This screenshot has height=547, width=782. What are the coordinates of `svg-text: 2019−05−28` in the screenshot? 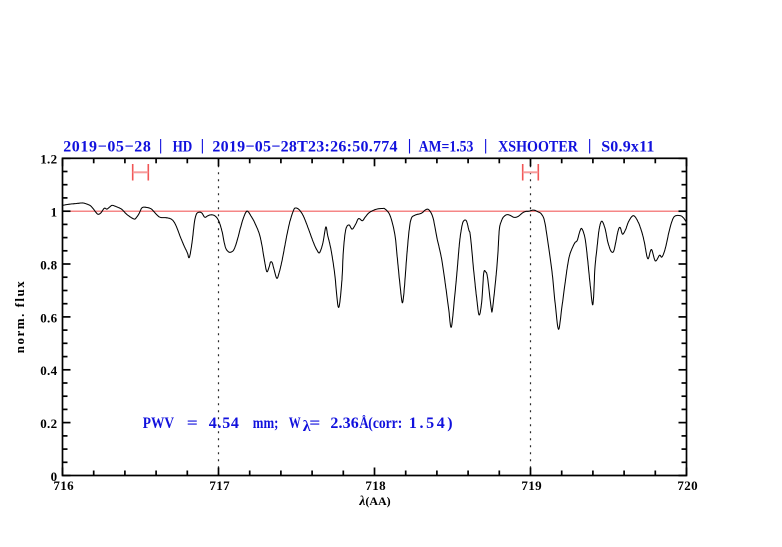 It's located at (107, 147).